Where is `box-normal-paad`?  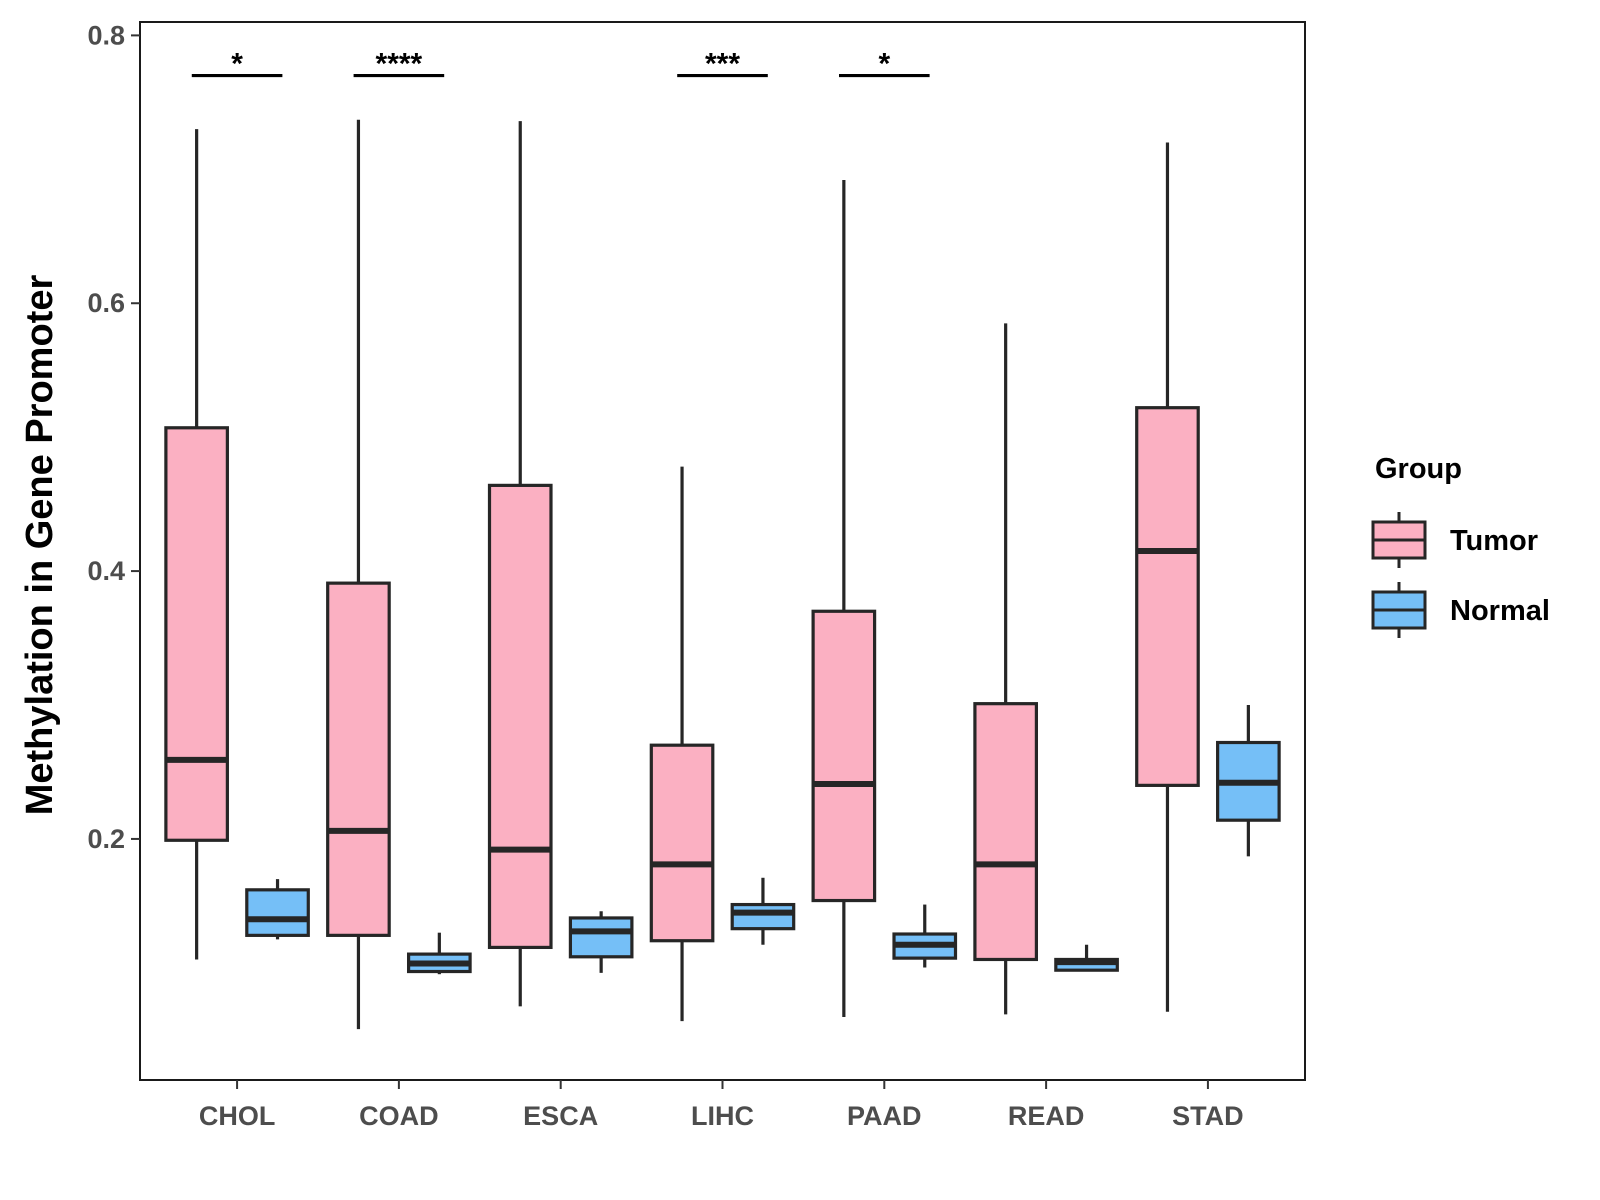
box-normal-paad is located at coordinates (925, 936).